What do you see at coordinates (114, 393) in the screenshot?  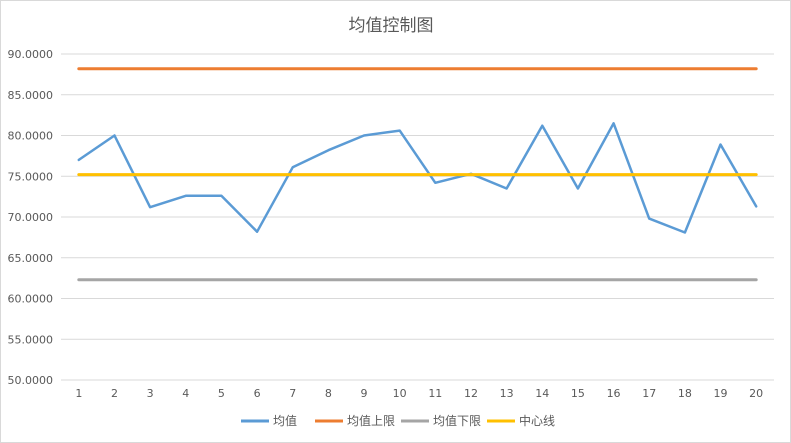 I see `x-tick-label: 2` at bounding box center [114, 393].